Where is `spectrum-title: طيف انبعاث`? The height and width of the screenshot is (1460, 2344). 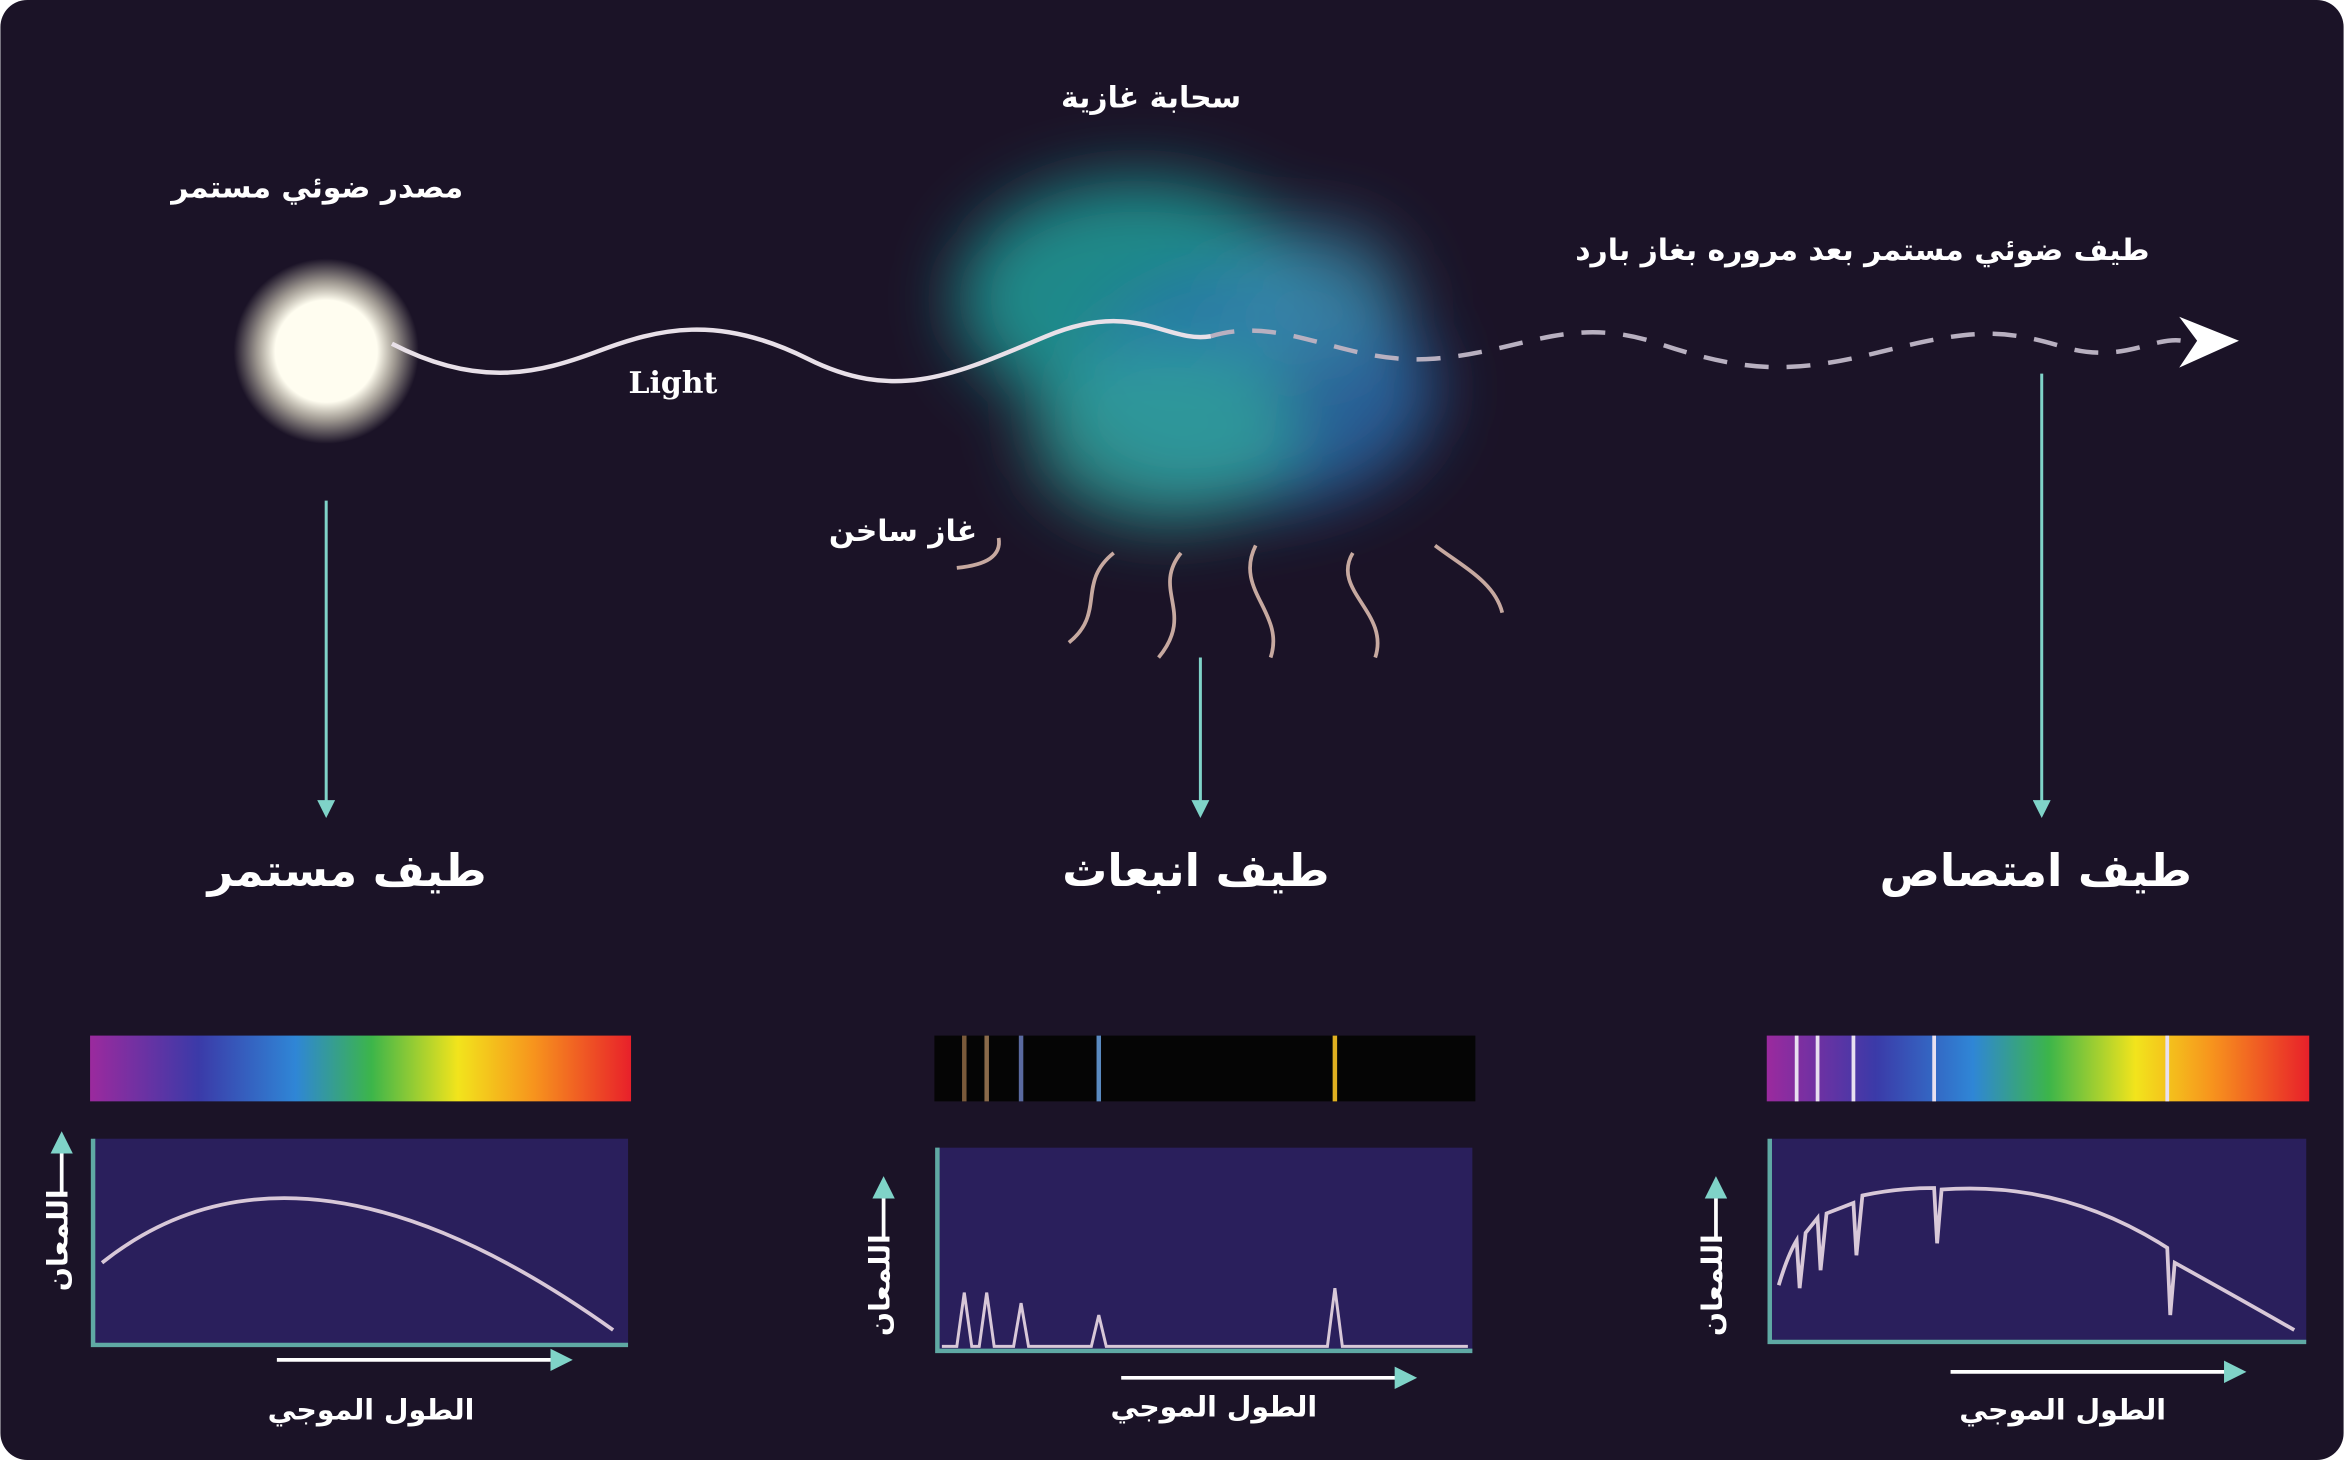
spectrum-title: طيف انبعاث is located at coordinates (1195, 870).